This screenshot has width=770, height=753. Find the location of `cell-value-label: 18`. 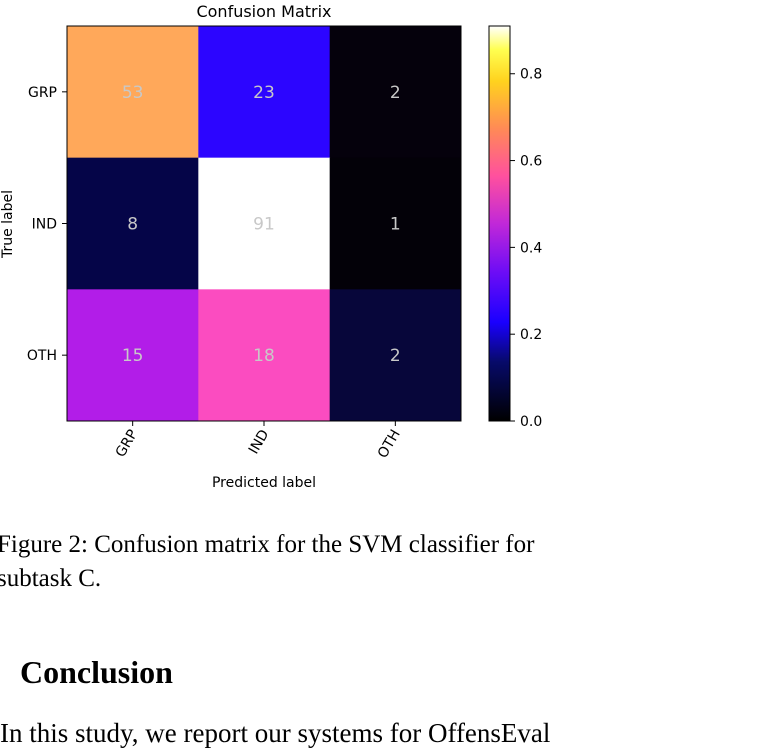

cell-value-label: 18 is located at coordinates (264, 356).